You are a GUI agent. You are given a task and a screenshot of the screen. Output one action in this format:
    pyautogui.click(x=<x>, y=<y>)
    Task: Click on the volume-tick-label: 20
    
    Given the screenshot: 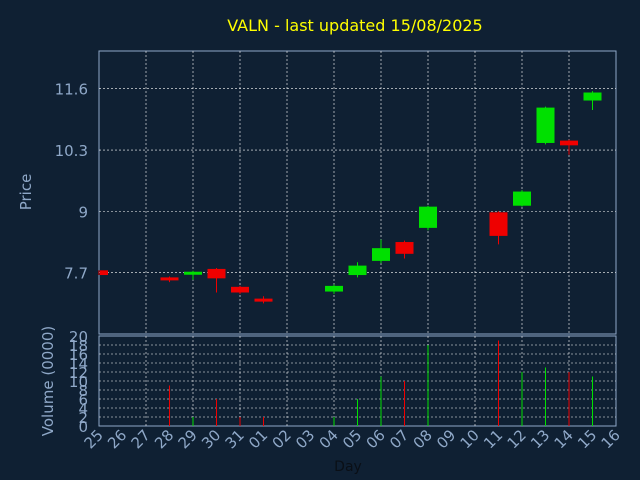 What is the action you would take?
    pyautogui.click(x=78, y=337)
    